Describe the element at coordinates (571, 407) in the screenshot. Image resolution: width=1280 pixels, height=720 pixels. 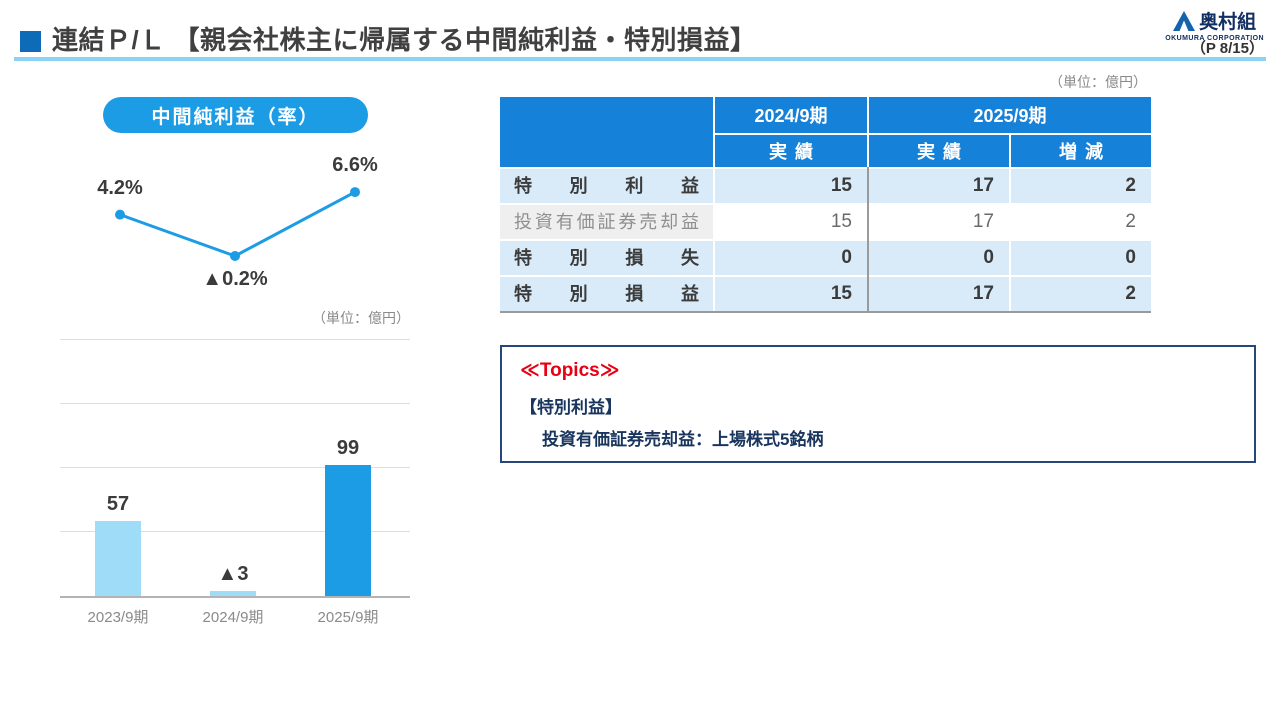
I see `topics-line-1: 【特別利益】` at that location.